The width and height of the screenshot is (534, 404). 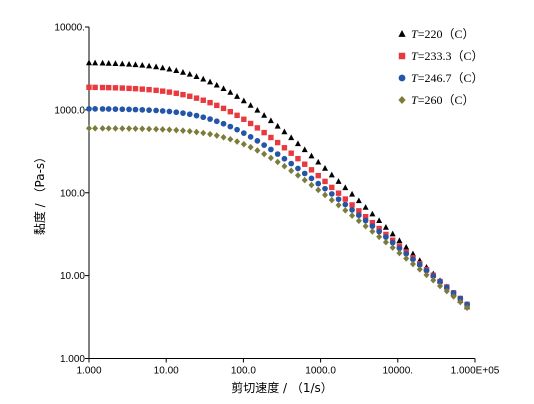 What do you see at coordinates (243, 371) in the screenshot?
I see `x-tick-label: 100.0` at bounding box center [243, 371].